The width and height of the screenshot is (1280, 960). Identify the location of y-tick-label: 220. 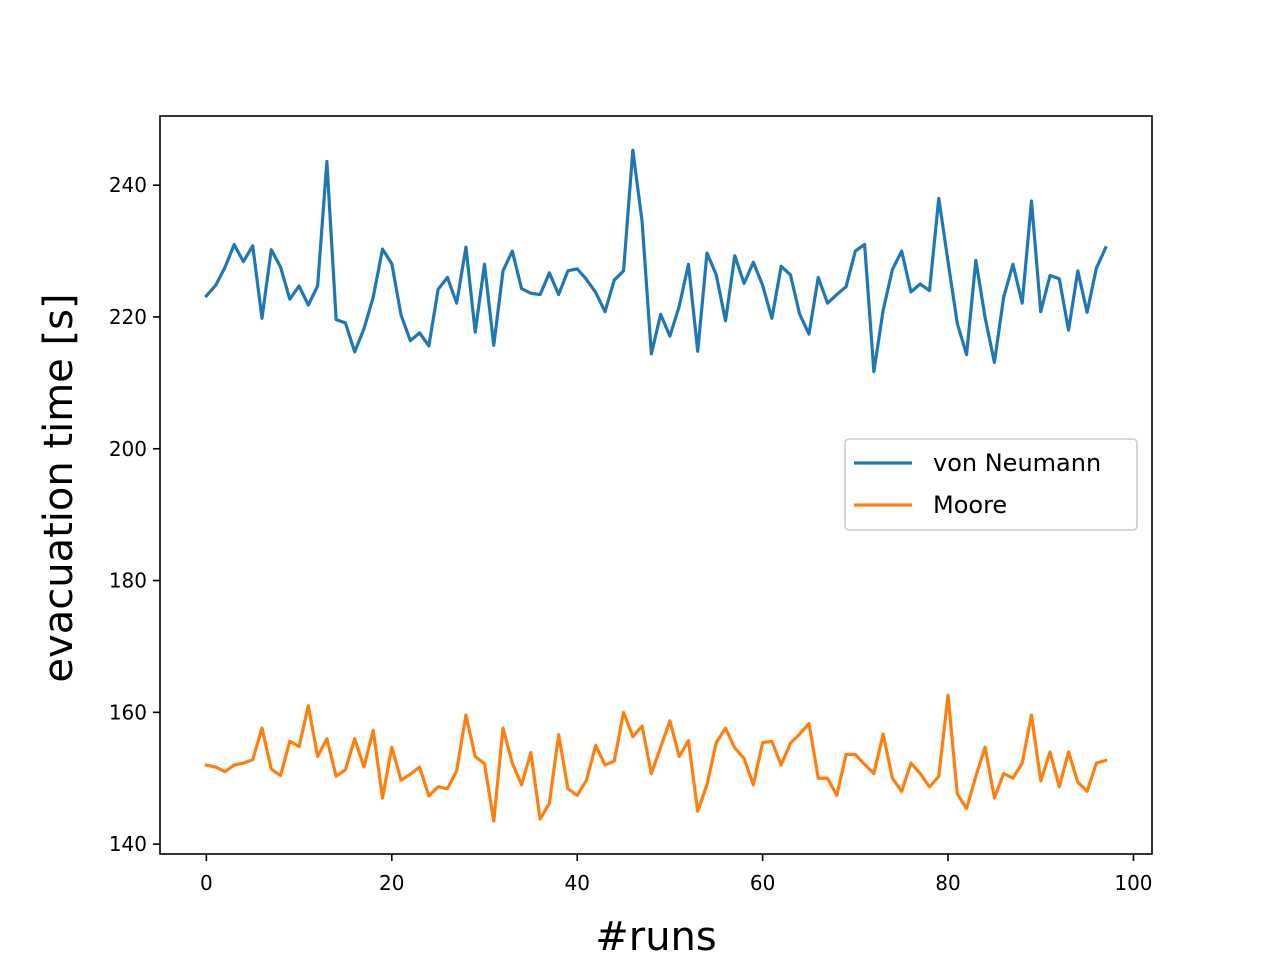
(128, 317).